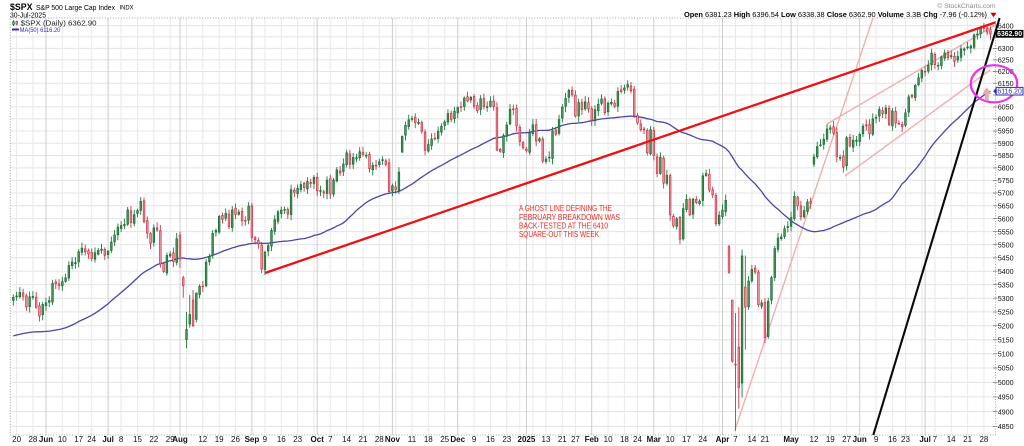 The width and height of the screenshot is (1024, 446). I want to click on svg-text: 6150, so click(1006, 83).